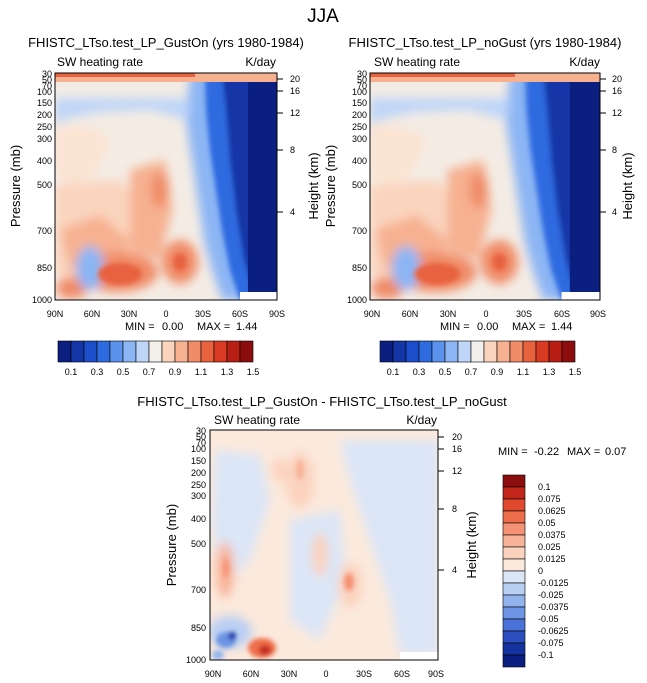  What do you see at coordinates (198, 590) in the screenshot?
I see `y-tick-label: 700` at bounding box center [198, 590].